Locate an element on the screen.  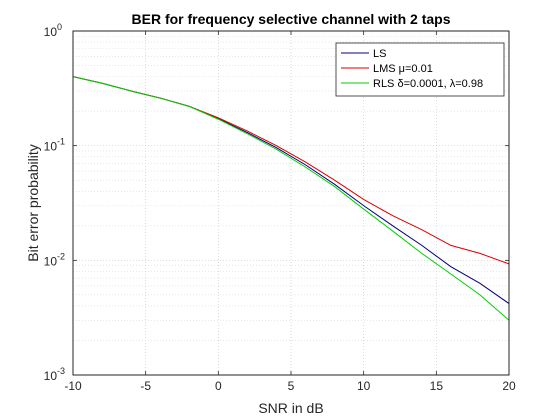
legend-label-3: RLS δ=0.0001, λ=0.98 is located at coordinates (428, 84).